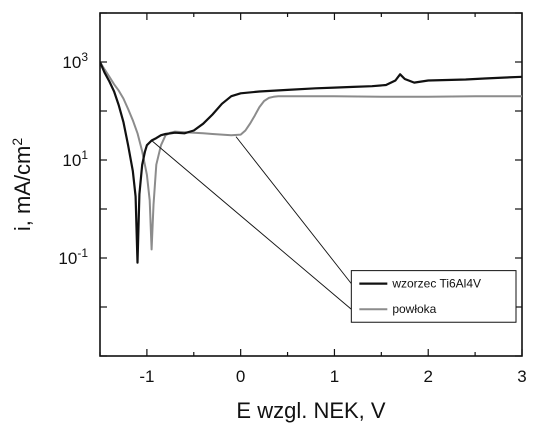  I want to click on legend: wzorzec Ti6Al4V powłoka, so click(433, 296).